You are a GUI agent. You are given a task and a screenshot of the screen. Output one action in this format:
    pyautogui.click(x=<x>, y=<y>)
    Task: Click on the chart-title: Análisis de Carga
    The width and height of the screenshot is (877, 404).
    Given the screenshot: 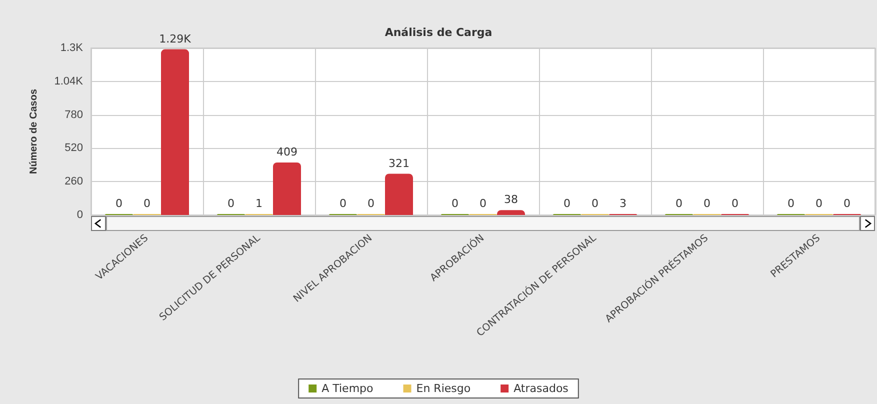 What is the action you would take?
    pyautogui.click(x=438, y=32)
    